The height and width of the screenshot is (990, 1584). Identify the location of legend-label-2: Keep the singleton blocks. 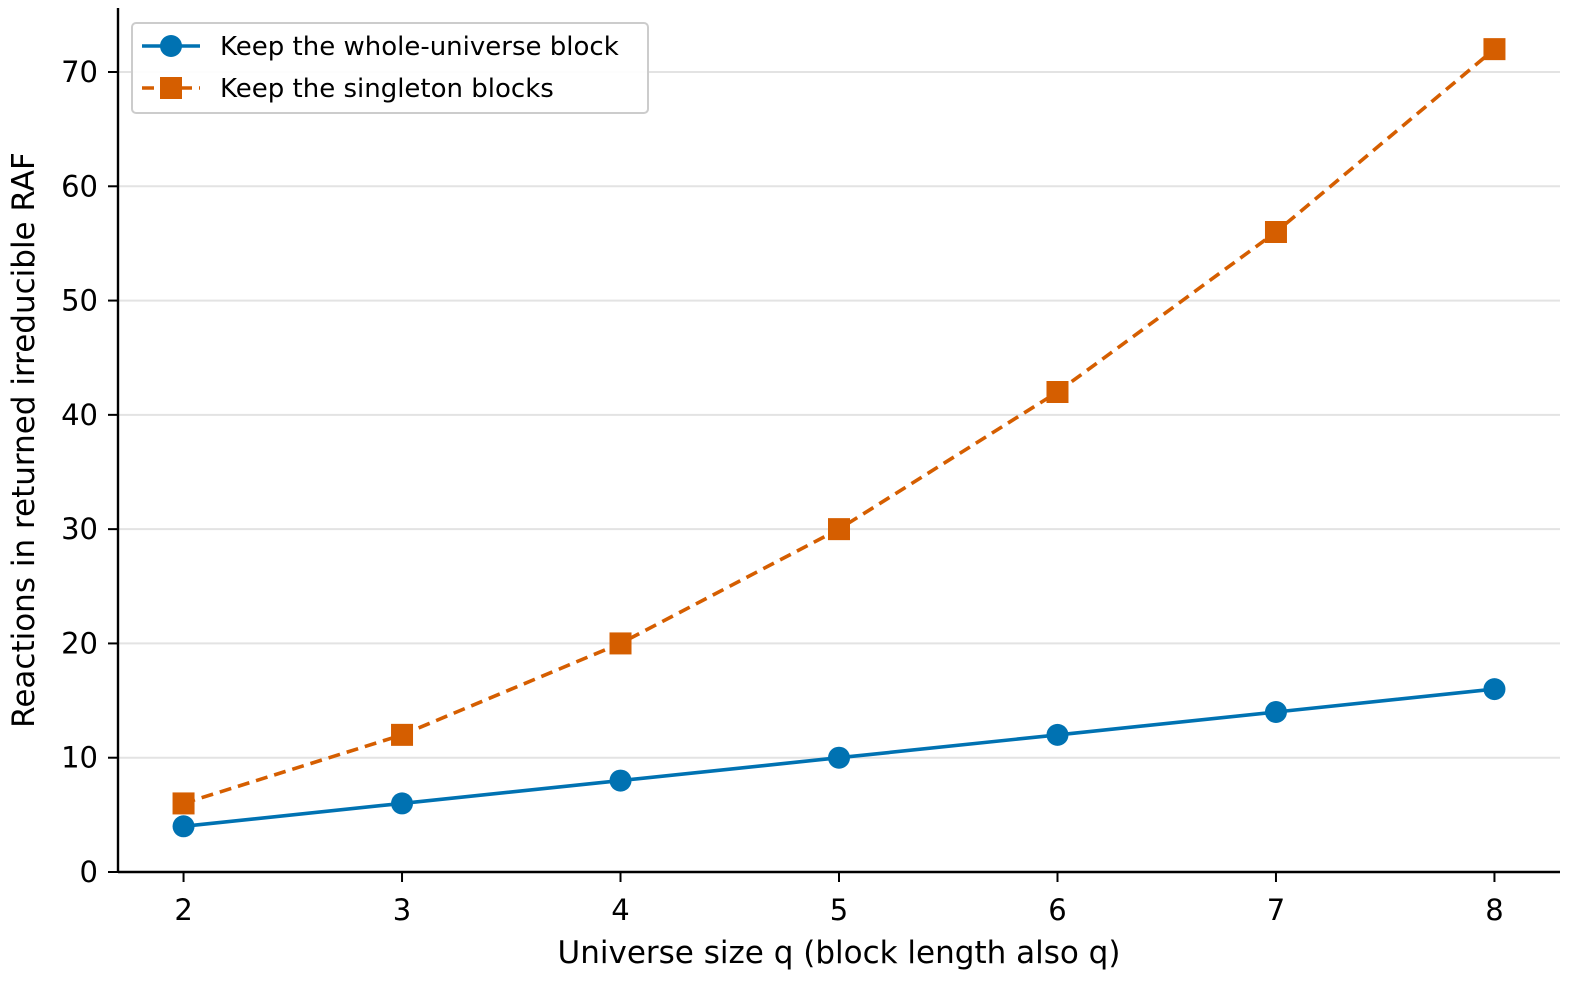
(387, 89).